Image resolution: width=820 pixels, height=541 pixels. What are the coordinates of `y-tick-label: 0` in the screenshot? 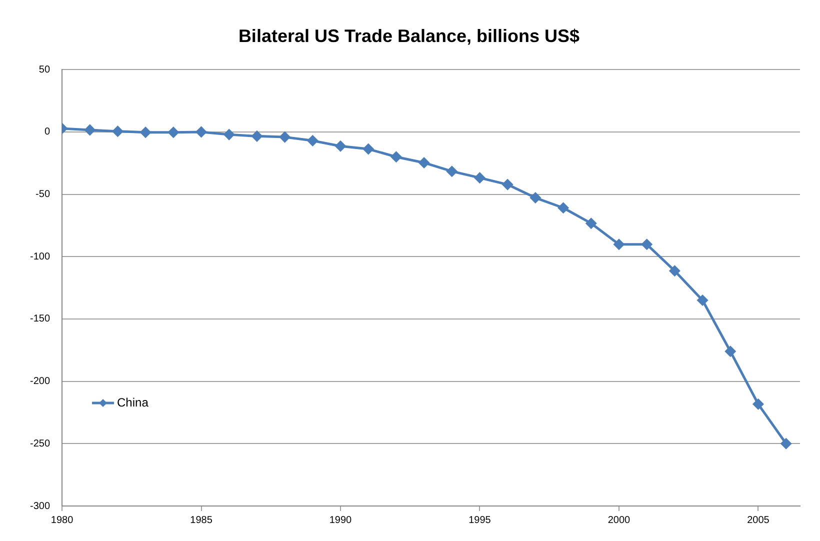 It's located at (47, 132).